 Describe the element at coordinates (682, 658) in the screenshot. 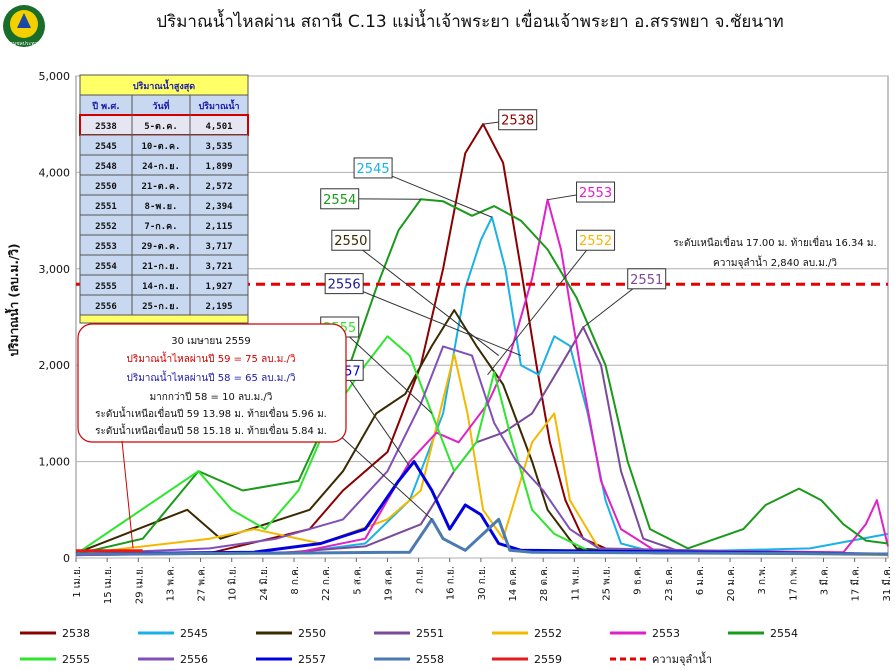

I see `legend-label-ความจุลำน้ำ: ความจุลำน้ำ` at that location.